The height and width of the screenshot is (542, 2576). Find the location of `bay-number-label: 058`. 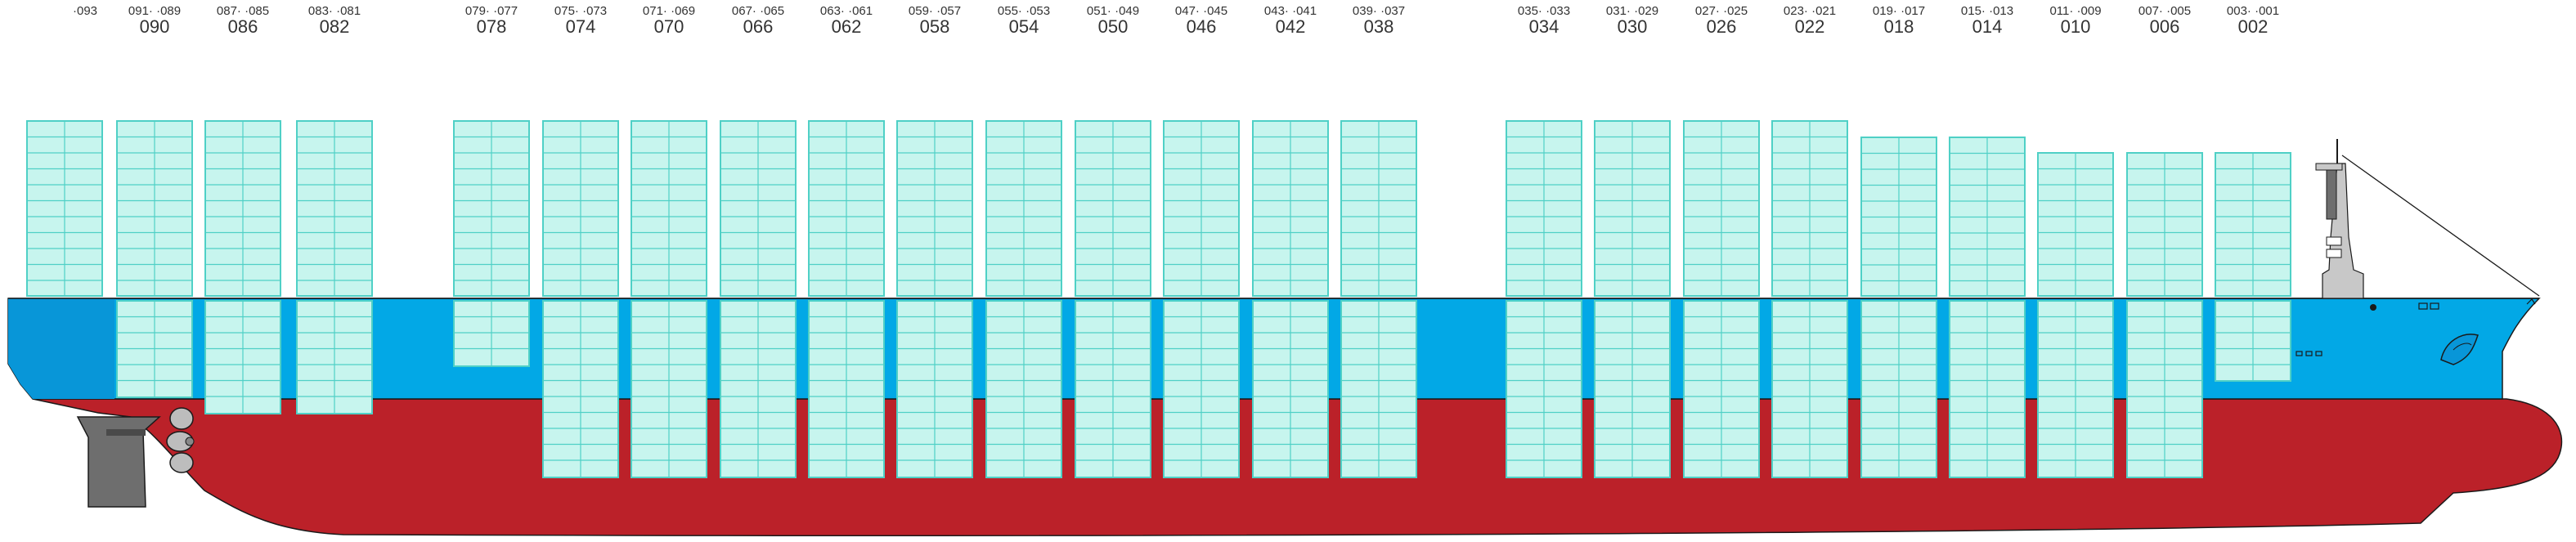

bay-number-label: 058 is located at coordinates (935, 26).